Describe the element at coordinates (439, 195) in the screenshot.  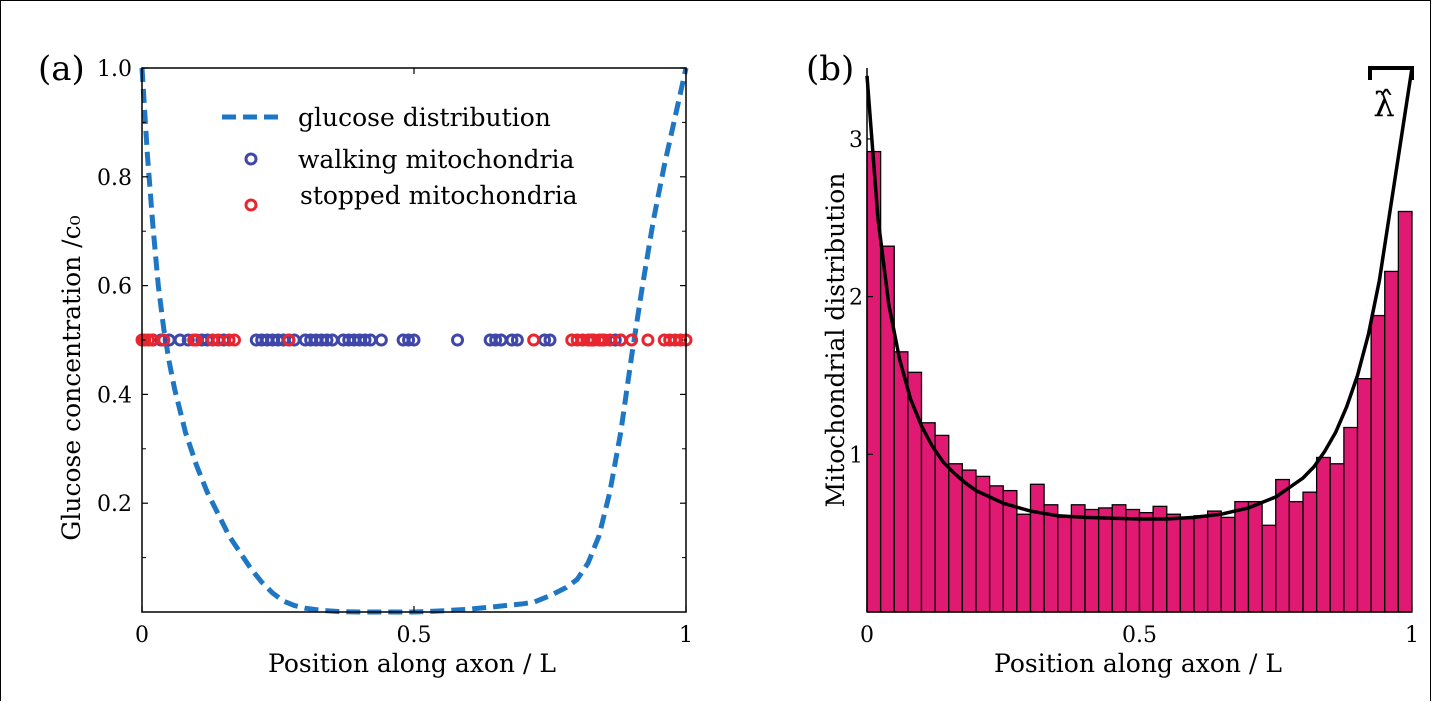
I see `legend-stopped-label: stopped mitochondria` at that location.